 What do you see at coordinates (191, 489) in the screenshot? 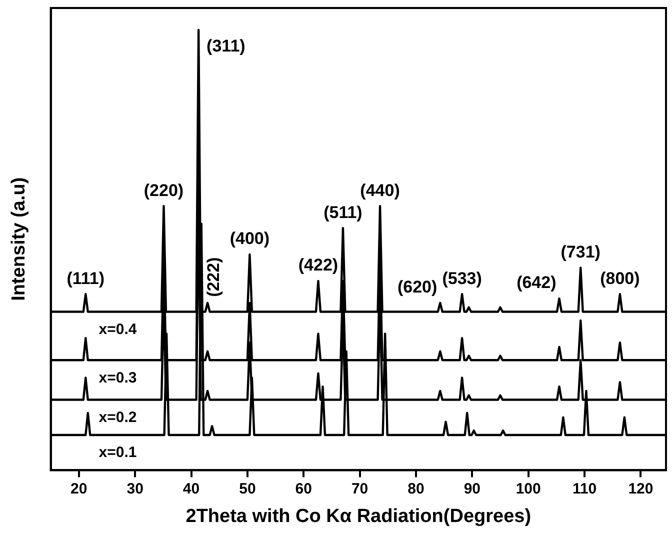
I see `x-tick-label: 40` at bounding box center [191, 489].